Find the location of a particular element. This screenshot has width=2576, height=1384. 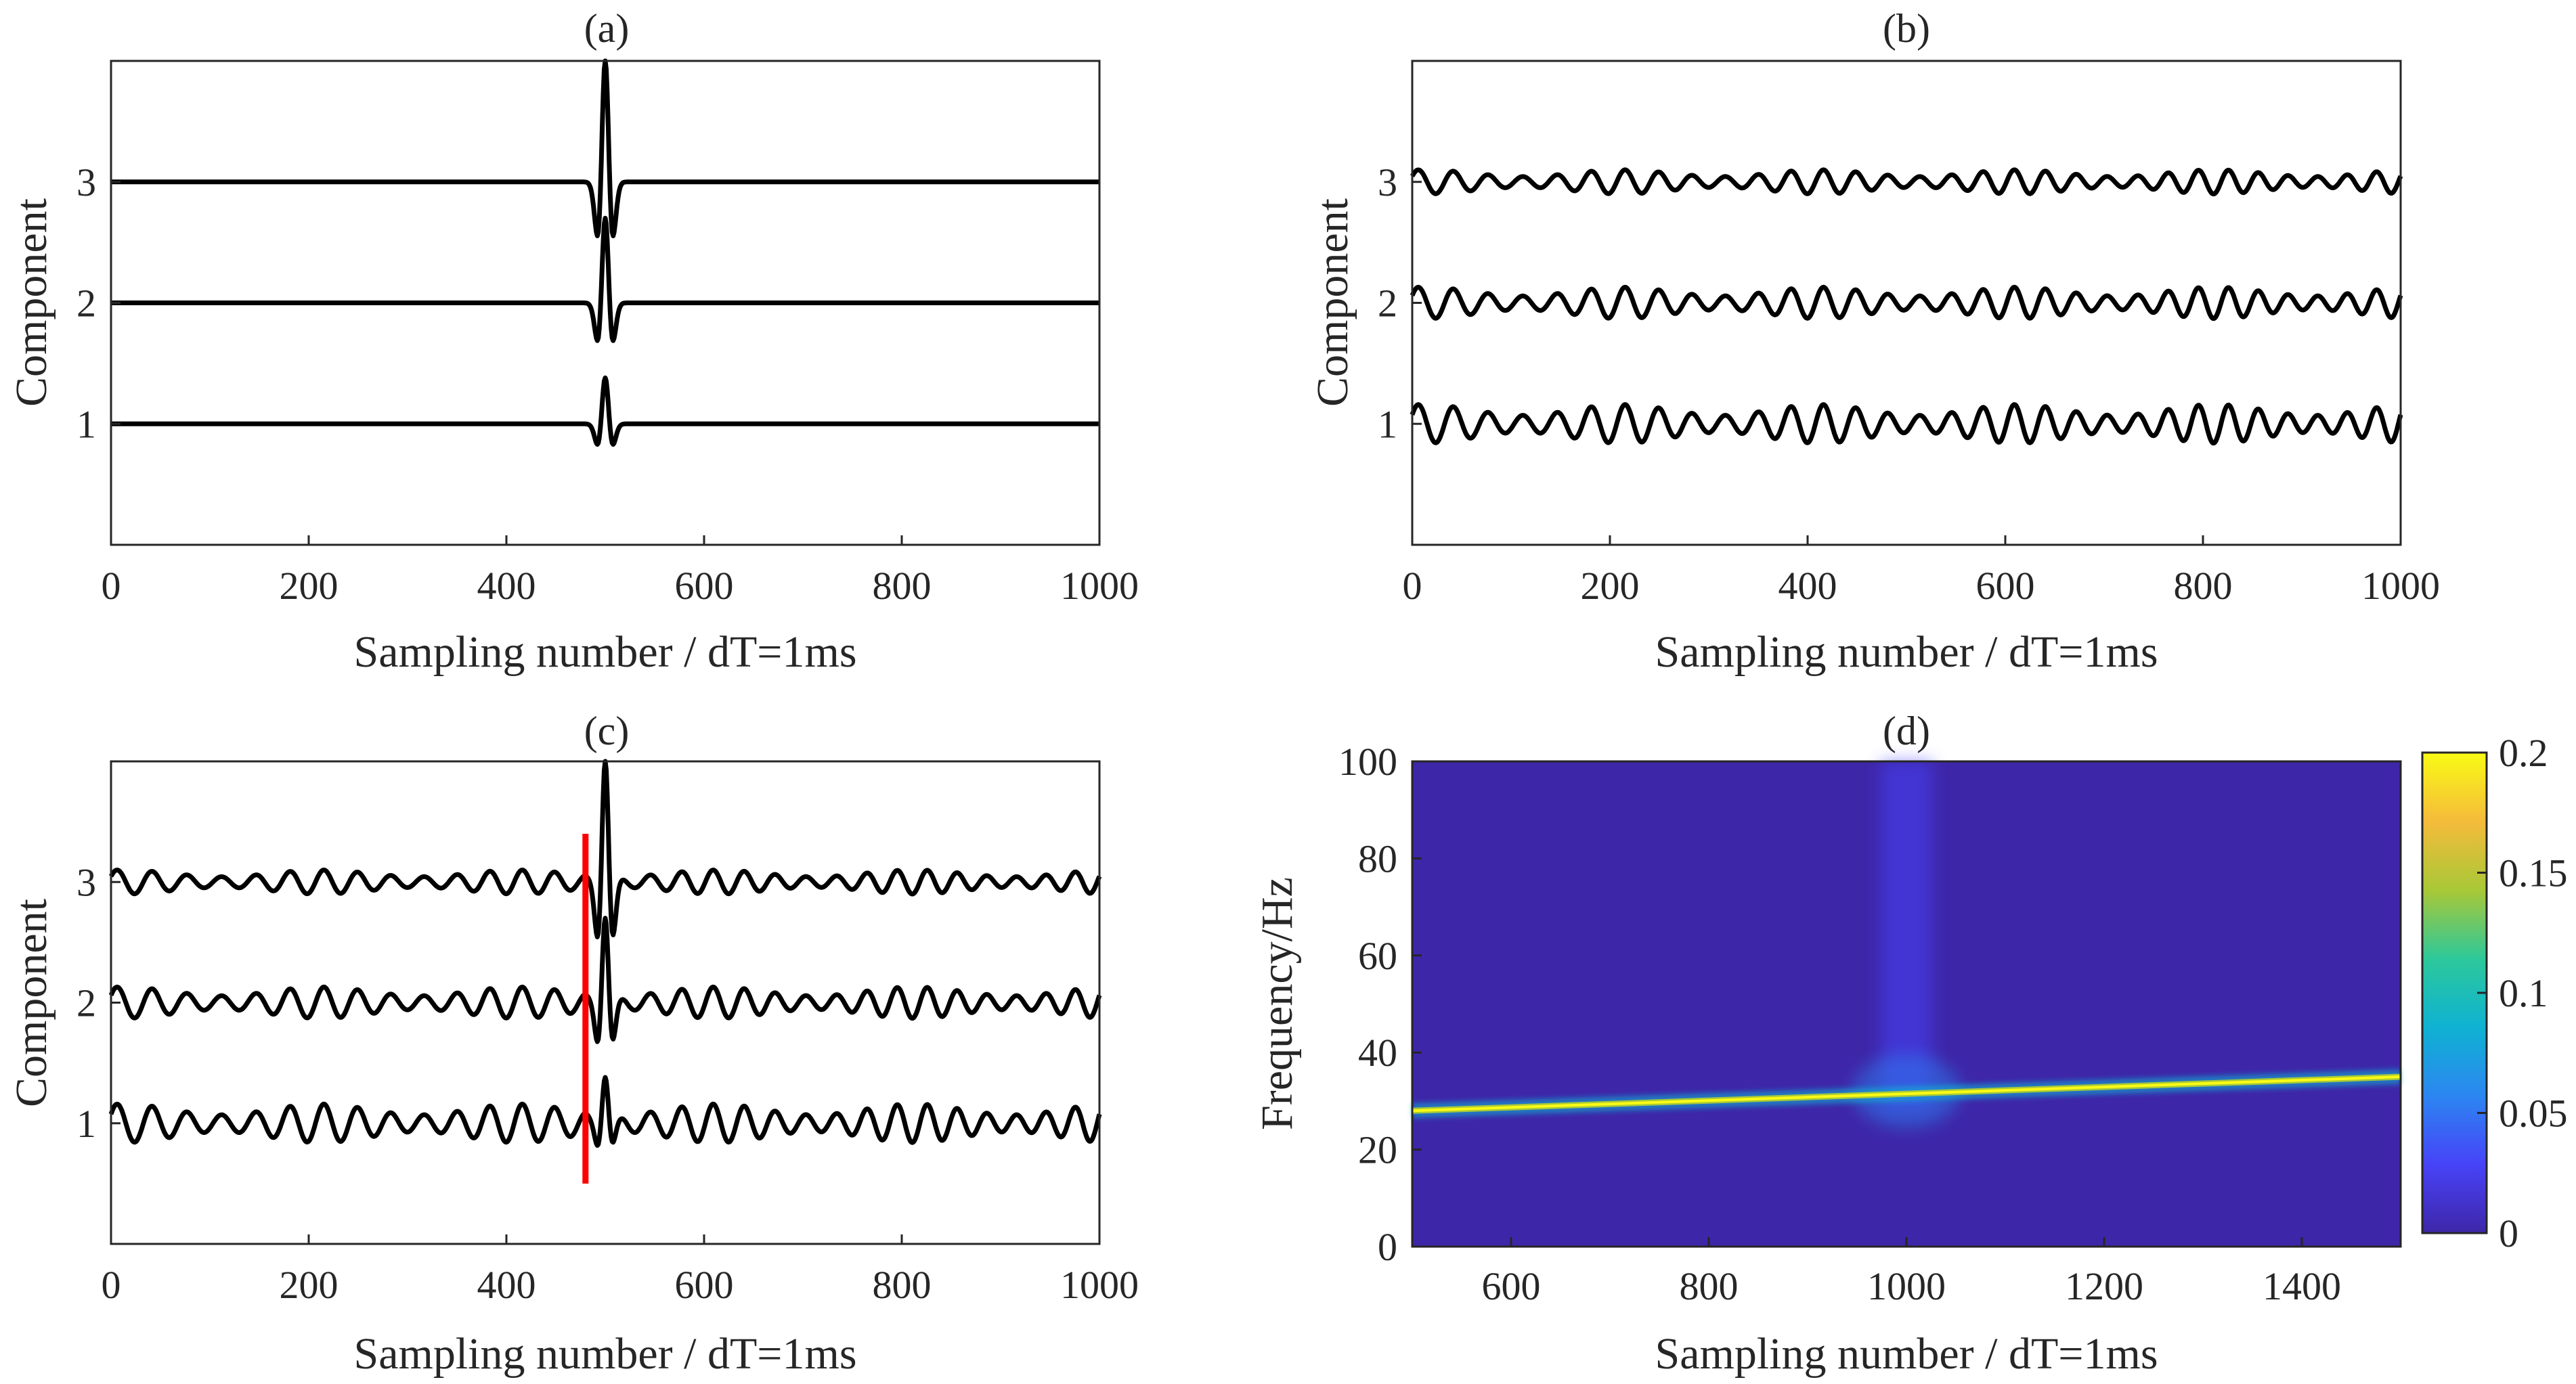

y-tick-label: 80 is located at coordinates (1377, 858).